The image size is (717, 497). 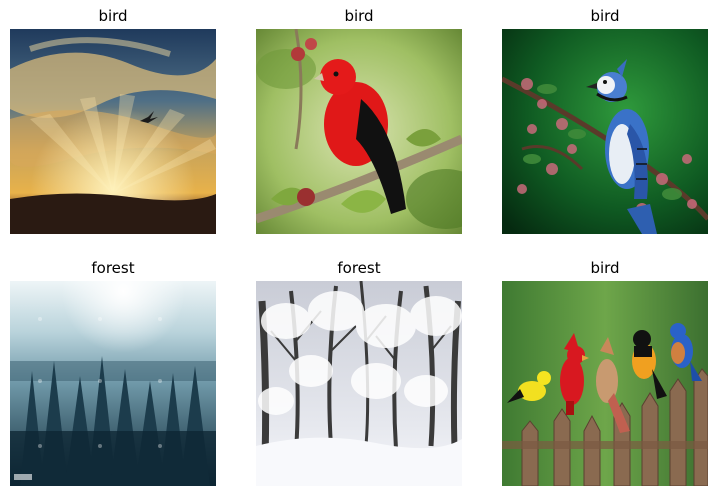 What do you see at coordinates (113, 131) in the screenshot?
I see `sunset-bird-image` at bounding box center [113, 131].